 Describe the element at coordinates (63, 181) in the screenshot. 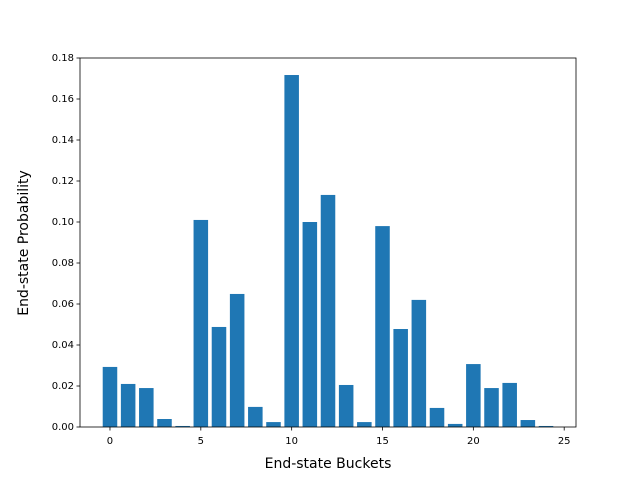

I see `y-tick-label: 0.12` at that location.